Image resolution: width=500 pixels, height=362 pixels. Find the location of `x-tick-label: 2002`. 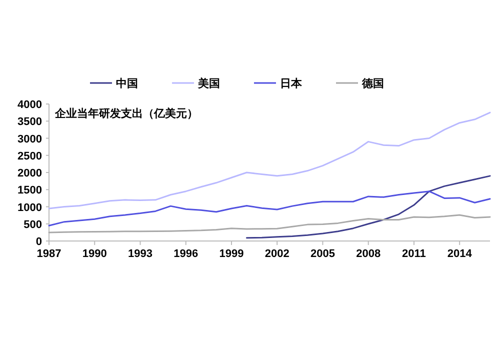

x-tick-label: 2002 is located at coordinates (277, 254).